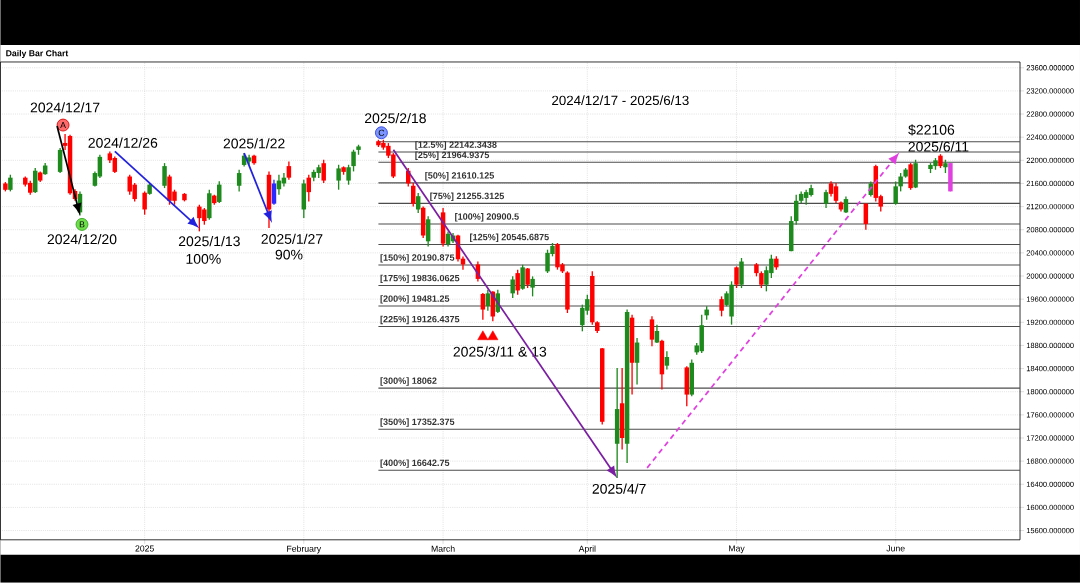 The height and width of the screenshot is (583, 1080). What do you see at coordinates (452, 156) in the screenshot?
I see `ref-line-label: [25%] 21964.9375` at bounding box center [452, 156].